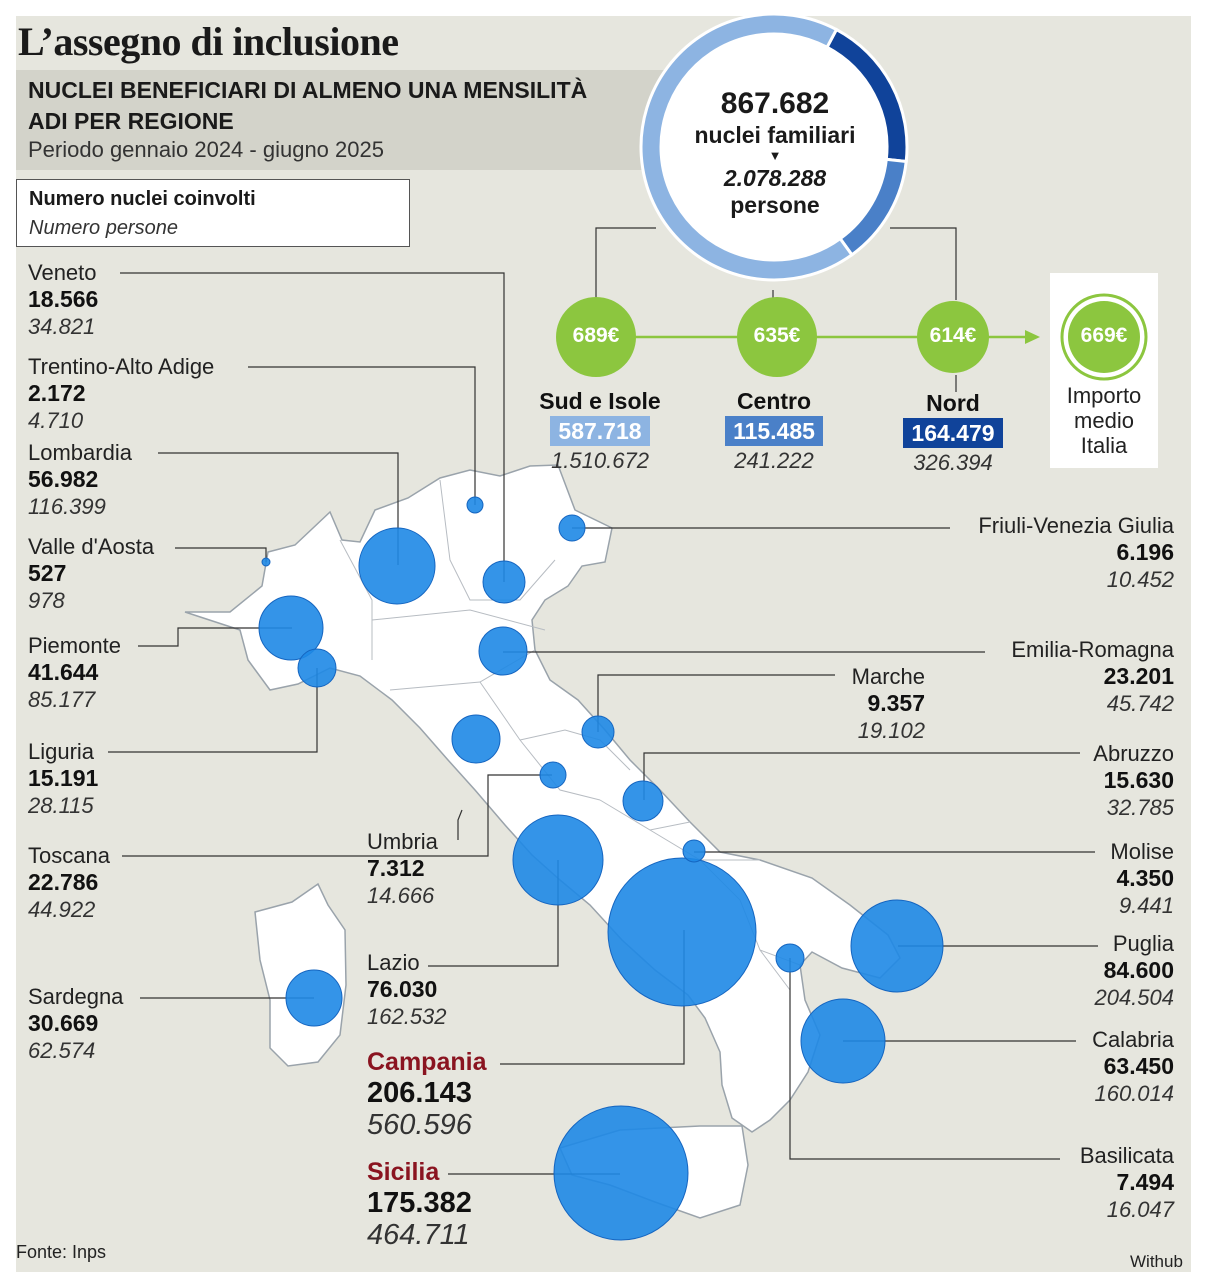 This screenshot has height=1280, width=1206. I want to click on subtitle-band, so click(346, 120).